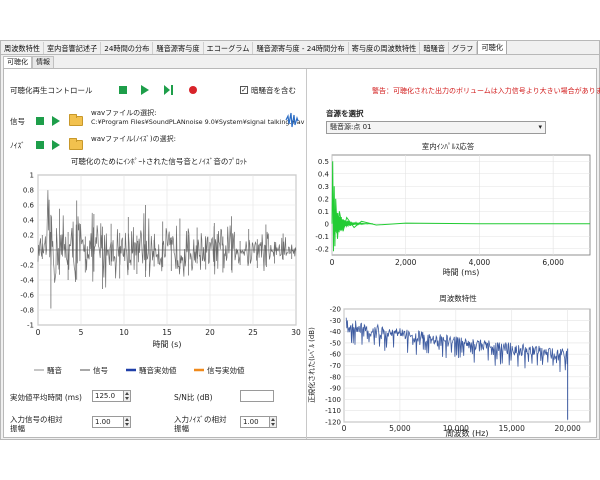  I want to click on avg-time-spinner, so click(127, 396).